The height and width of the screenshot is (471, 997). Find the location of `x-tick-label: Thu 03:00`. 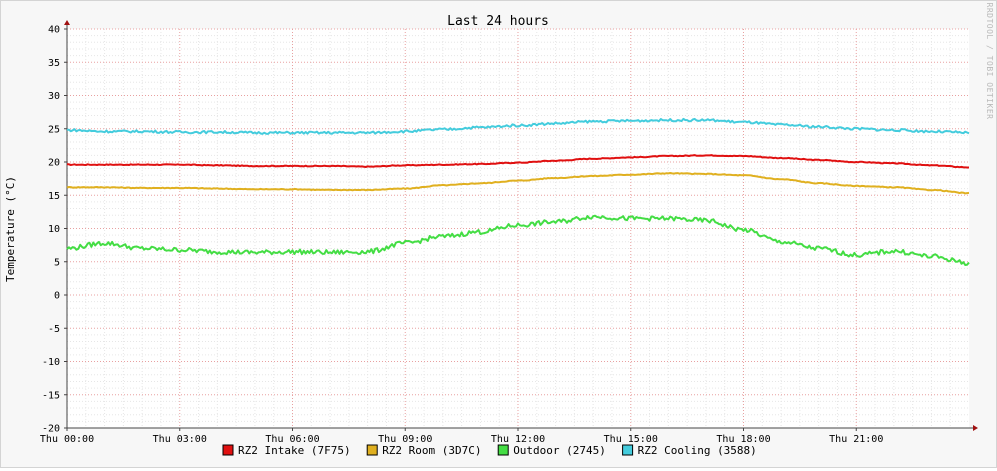

x-tick-label: Thu 03:00 is located at coordinates (180, 439).